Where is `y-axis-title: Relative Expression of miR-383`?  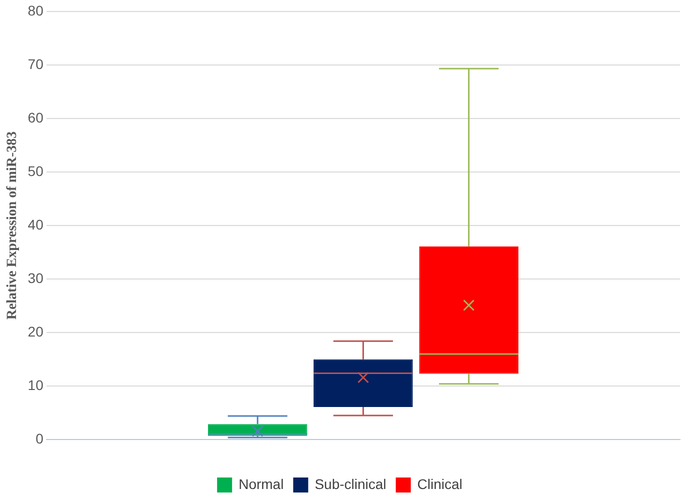
y-axis-title: Relative Expression of miR-383 is located at coordinates (12, 225).